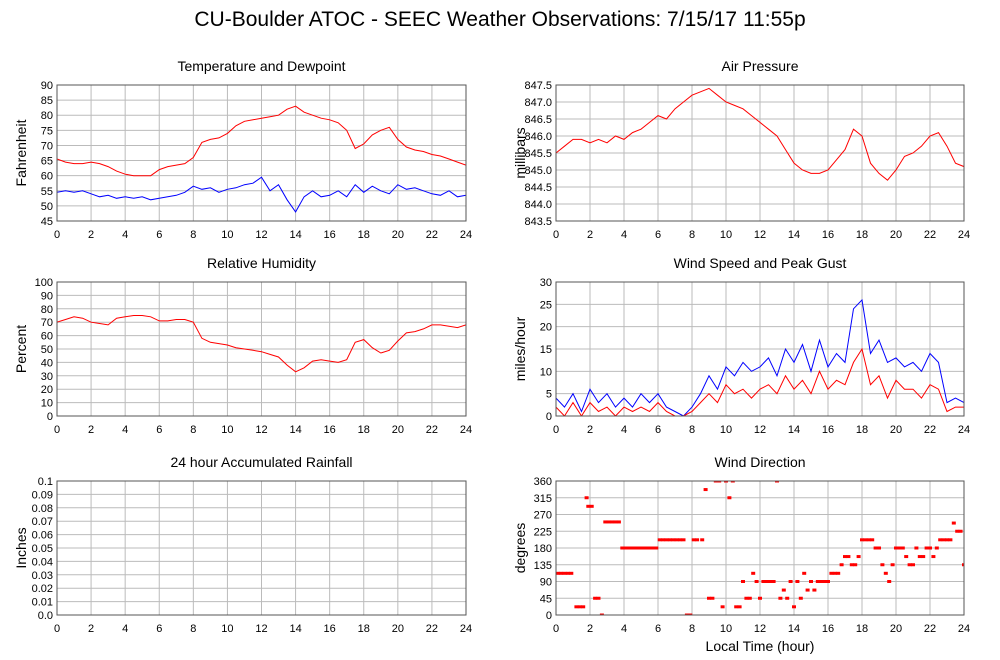 This screenshot has height=660, width=1000. Describe the element at coordinates (42, 549) in the screenshot. I see `y-tick-label: 0.05` at that location.